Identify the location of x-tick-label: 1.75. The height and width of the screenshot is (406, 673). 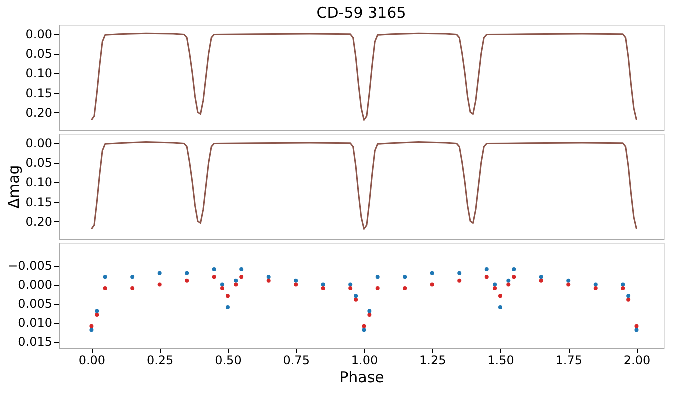
(569, 361).